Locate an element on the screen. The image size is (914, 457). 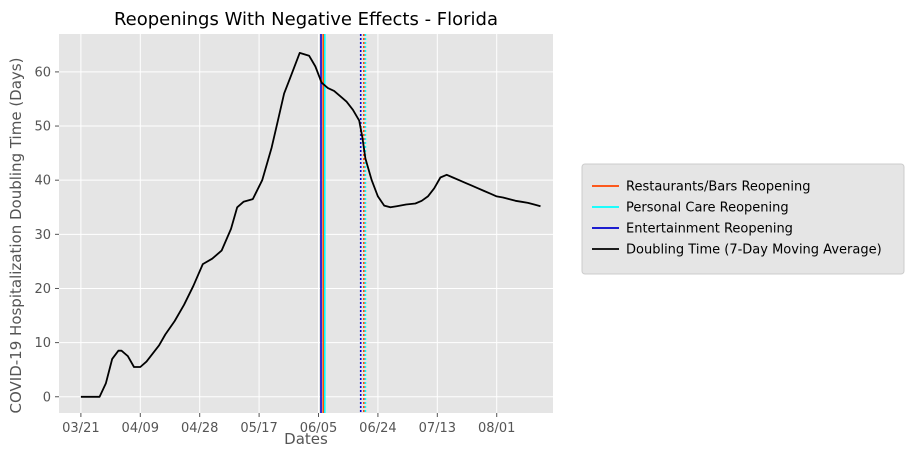
legend-box is located at coordinates (743, 219).